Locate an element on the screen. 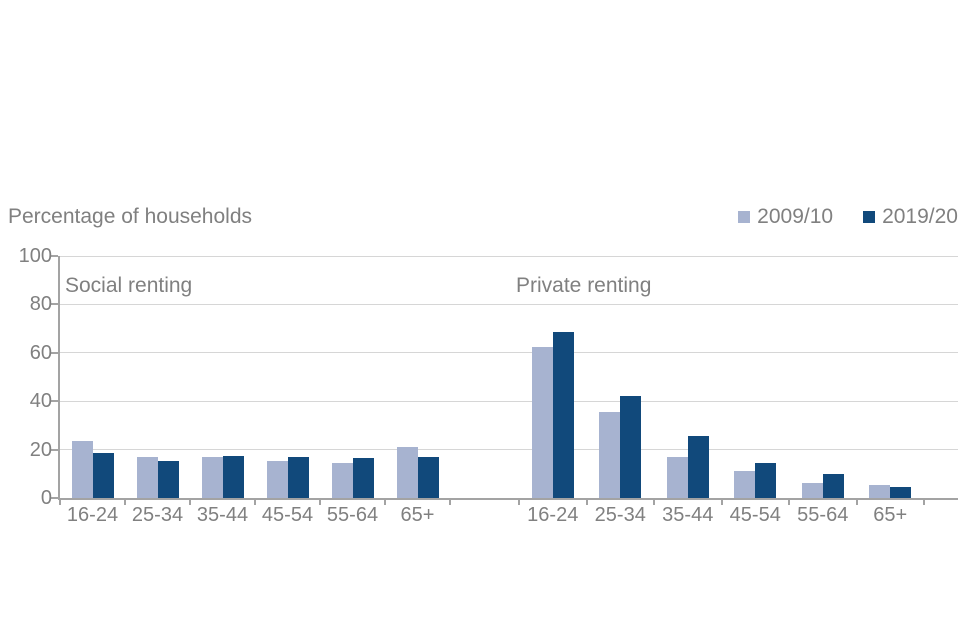 Image resolution: width=960 pixels, height=640 pixels. x-axis-line is located at coordinates (508, 499).